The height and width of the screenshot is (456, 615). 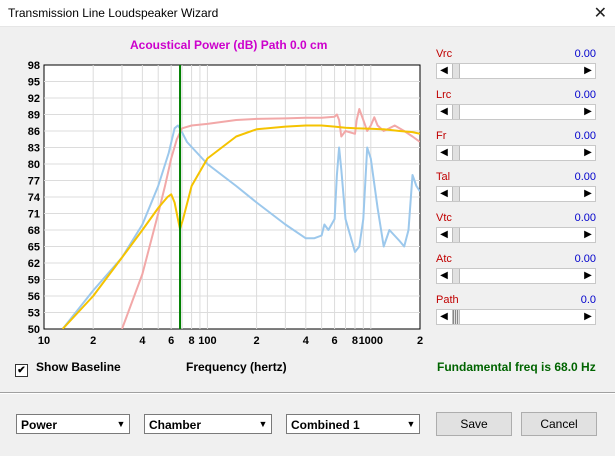 I want to click on param-name: Tal, so click(x=443, y=177).